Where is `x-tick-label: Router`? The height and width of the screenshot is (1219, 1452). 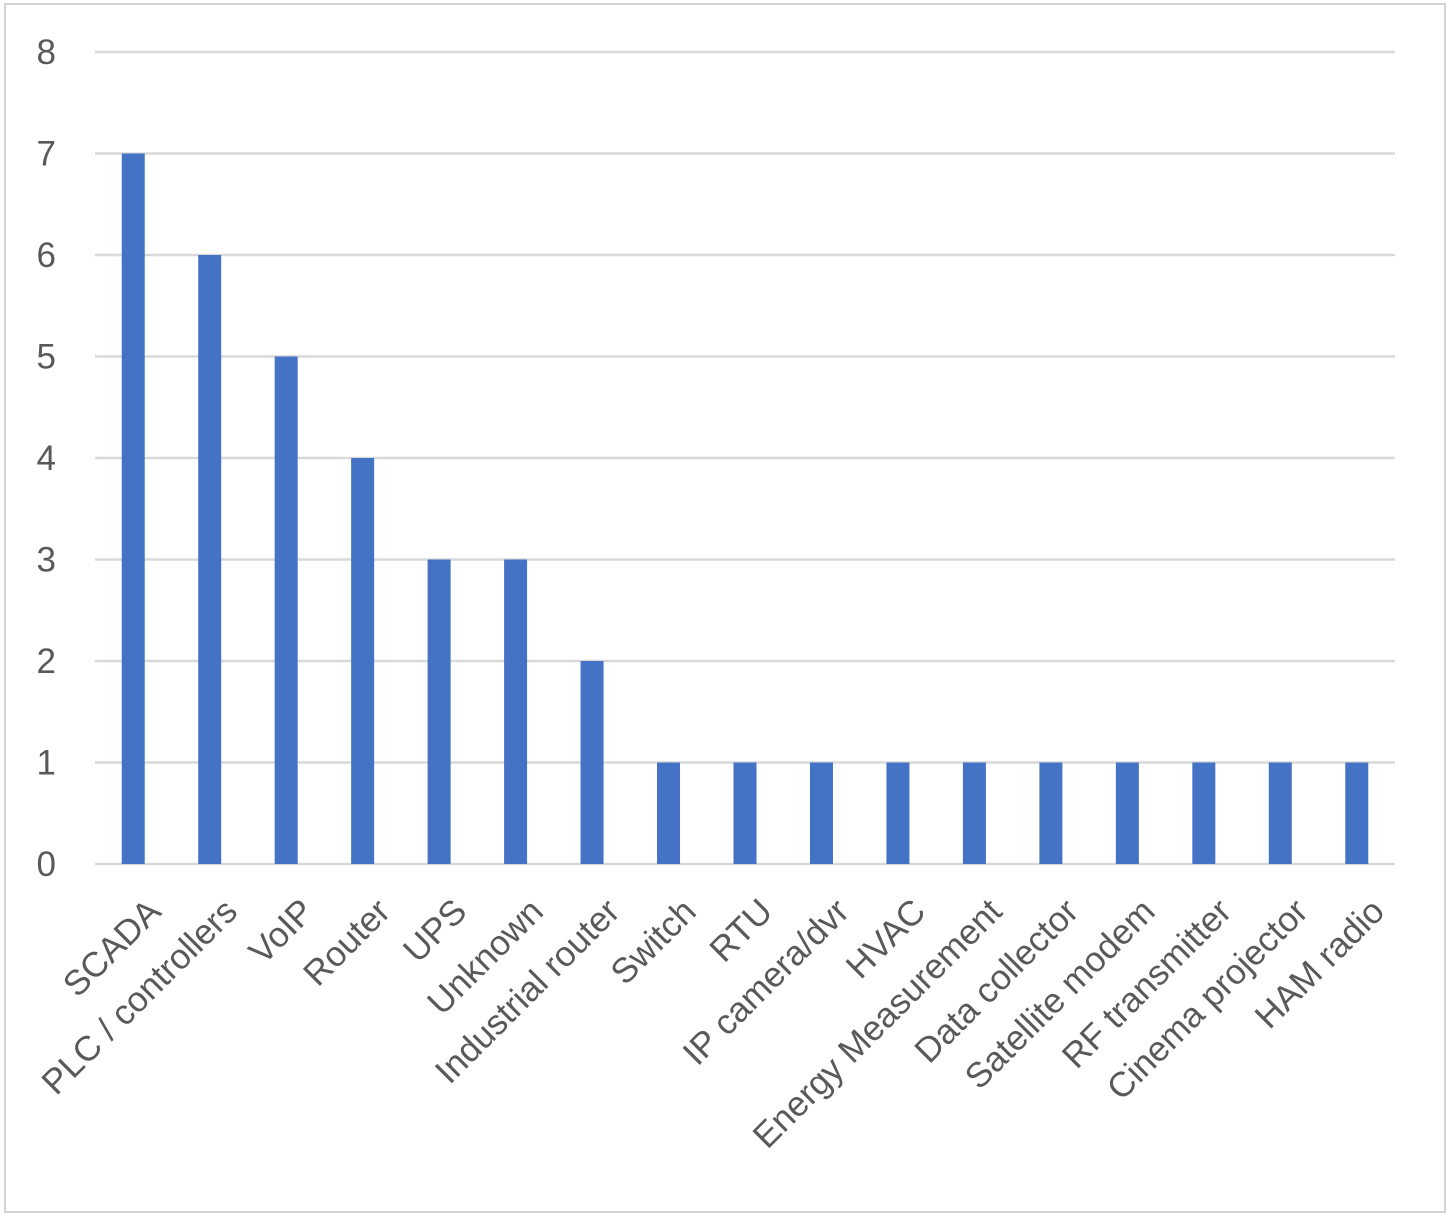
x-tick-label: Router is located at coordinates (347, 942).